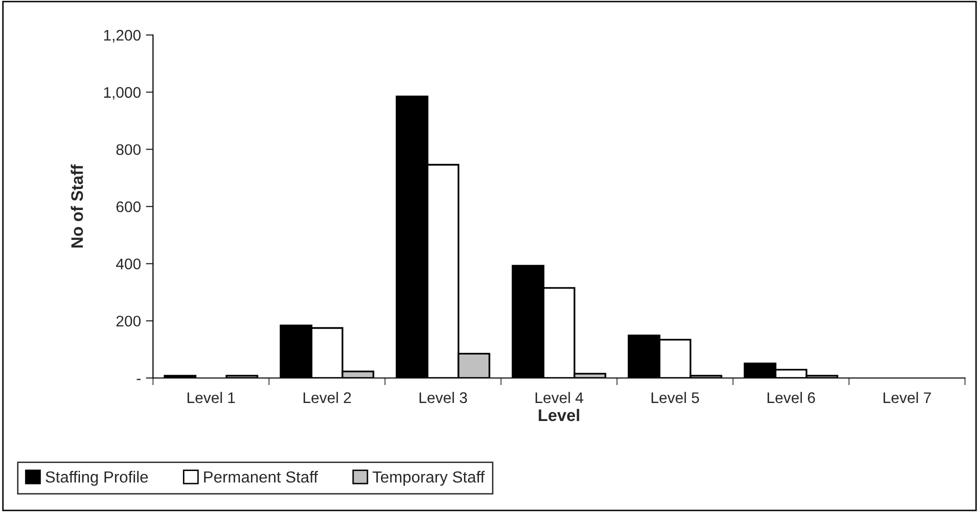  Describe the element at coordinates (122, 36) in the screenshot. I see `y-tick-label: 1,200` at that location.